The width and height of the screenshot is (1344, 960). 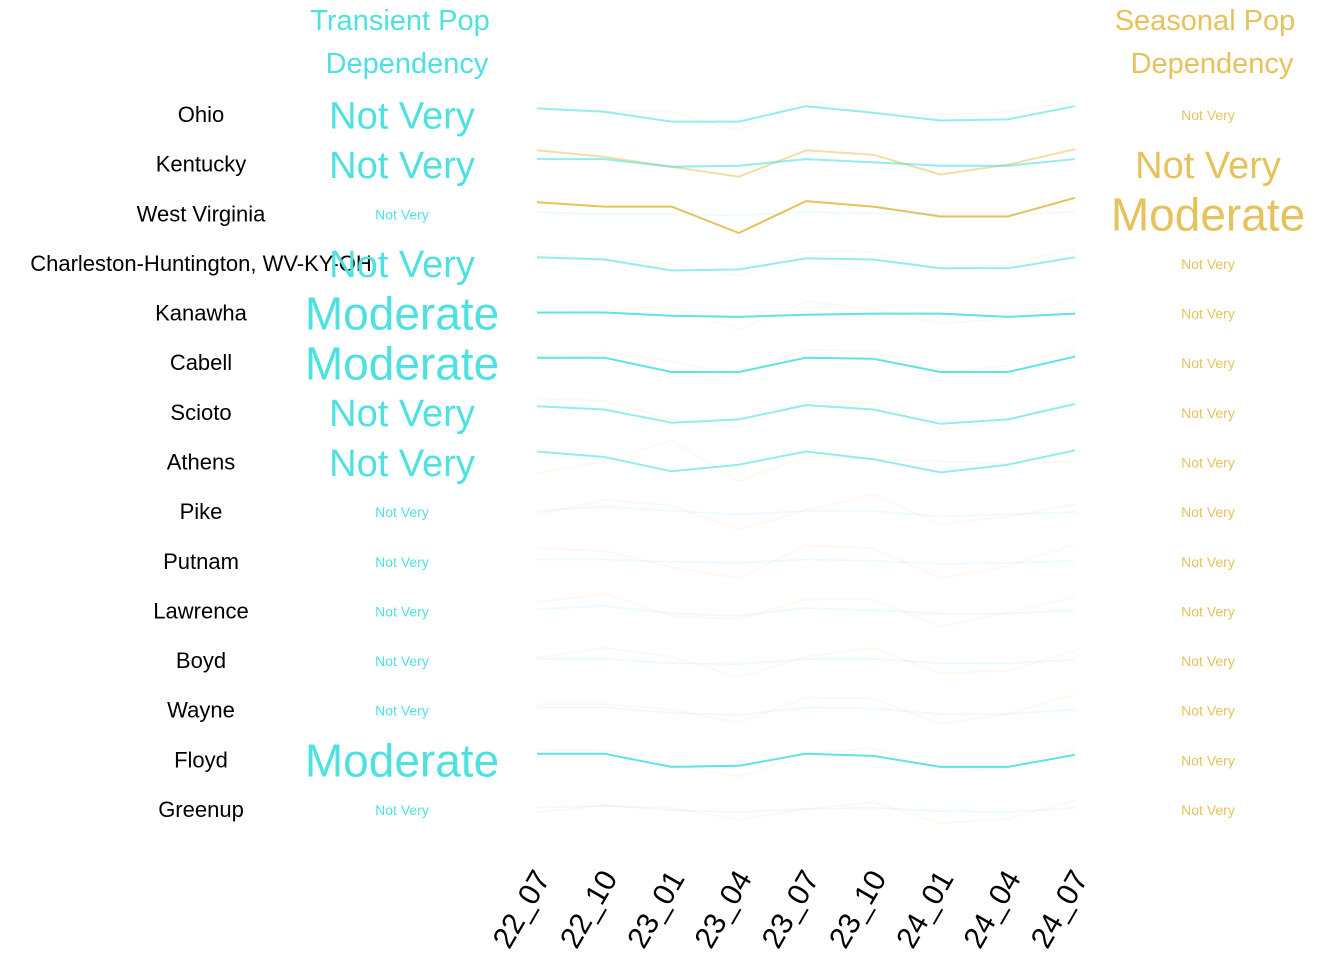 What do you see at coordinates (522, 909) in the screenshot?
I see `x-tick-label: 22_07` at bounding box center [522, 909].